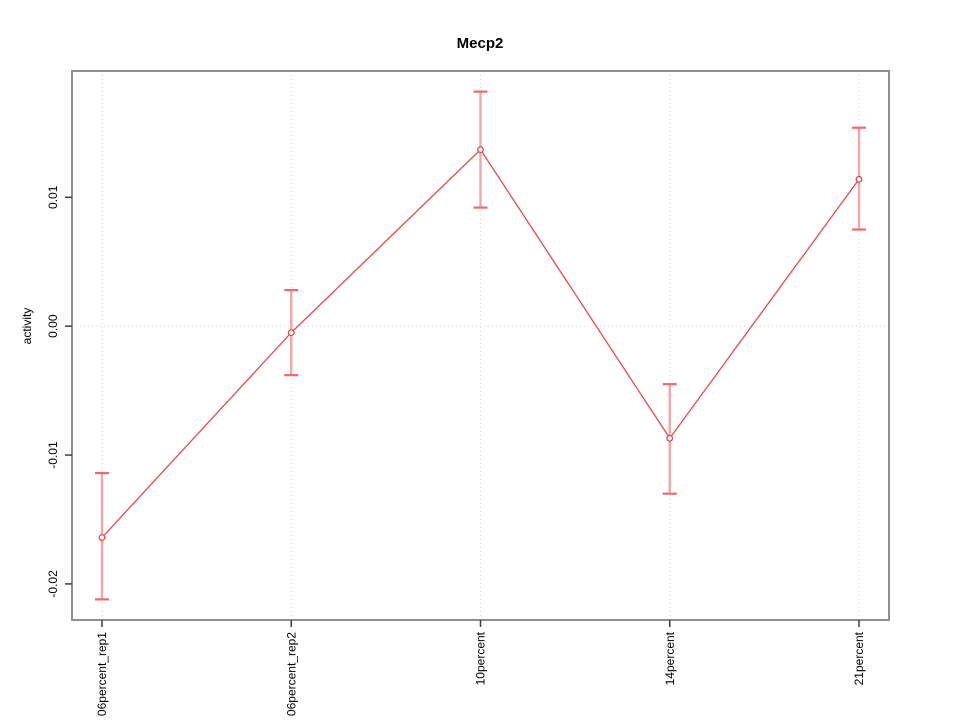 This screenshot has height=720, width=960. I want to click on x-tick-label: 06percent_rep1, so click(102, 674).